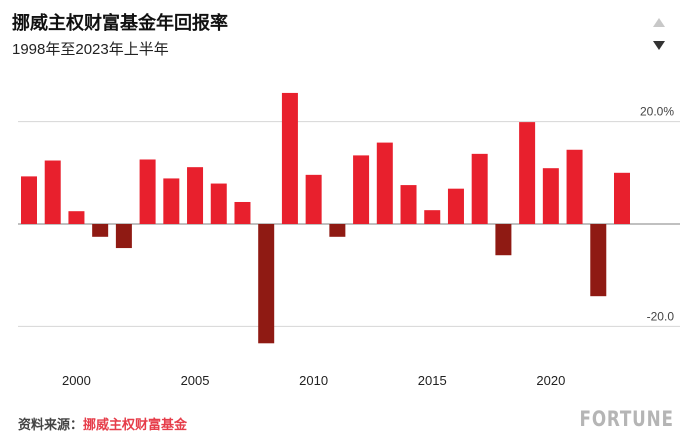 This screenshot has height=447, width=700. What do you see at coordinates (503, 240) in the screenshot?
I see `bar-2018` at bounding box center [503, 240].